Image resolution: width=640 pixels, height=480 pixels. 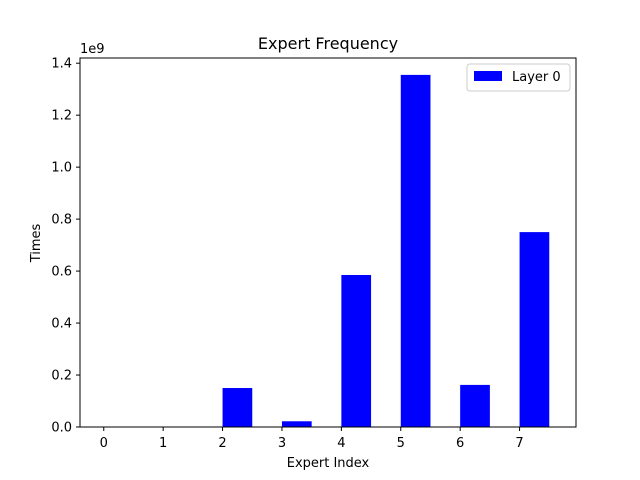 What do you see at coordinates (36, 243) in the screenshot?
I see `y-axis-label: Times` at bounding box center [36, 243].